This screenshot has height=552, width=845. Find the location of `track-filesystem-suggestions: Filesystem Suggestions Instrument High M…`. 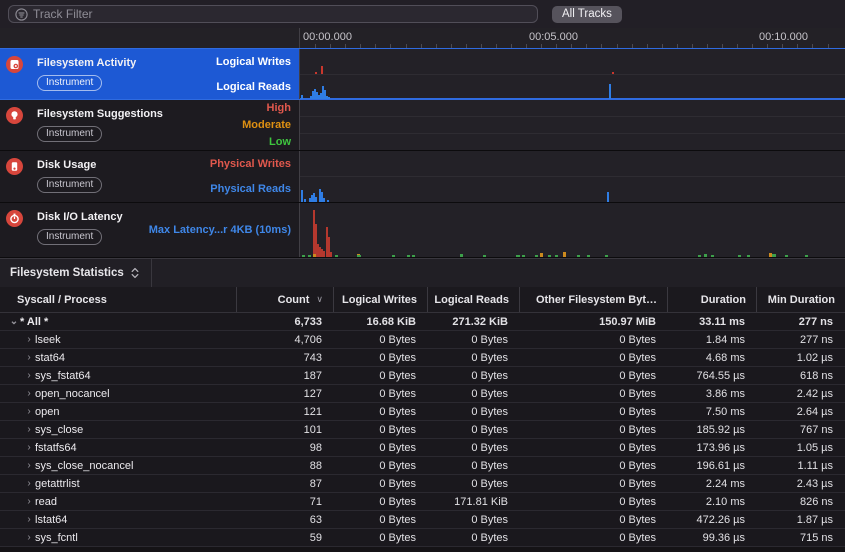

track-filesystem-suggestions: Filesystem Suggestions Instrument High M… is located at coordinates (422, 125).